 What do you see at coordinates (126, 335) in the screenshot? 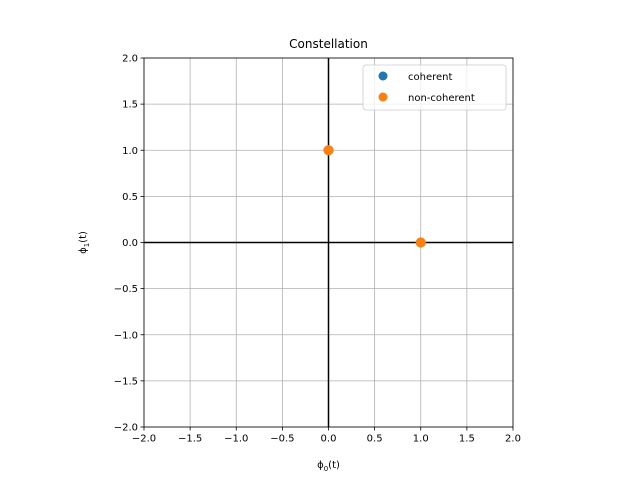
I see `y-tick-label: −1.0` at bounding box center [126, 335].